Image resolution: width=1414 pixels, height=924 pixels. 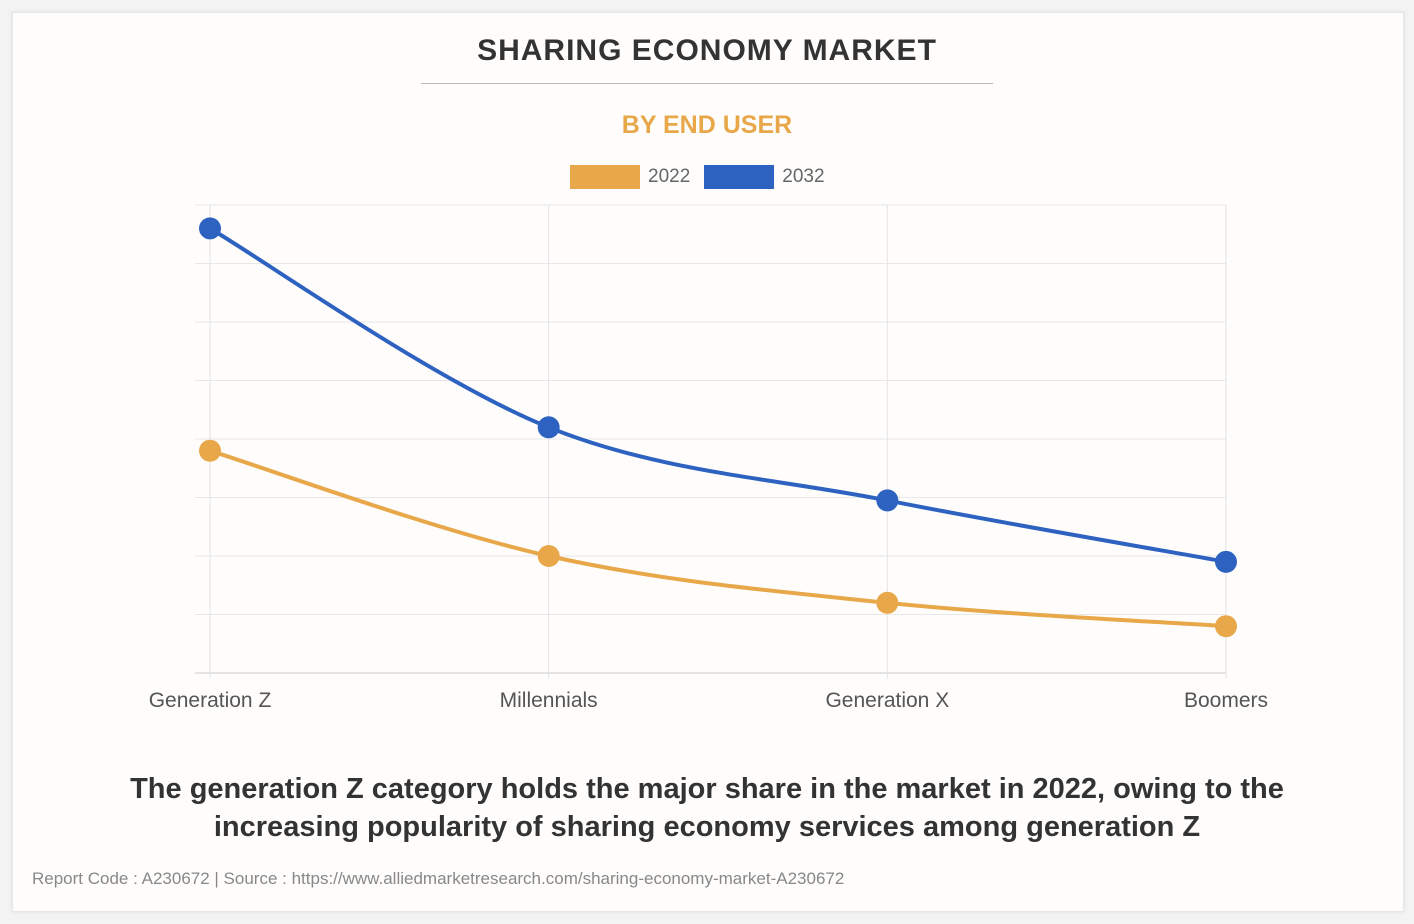 I want to click on series-line-2022, so click(x=718, y=538).